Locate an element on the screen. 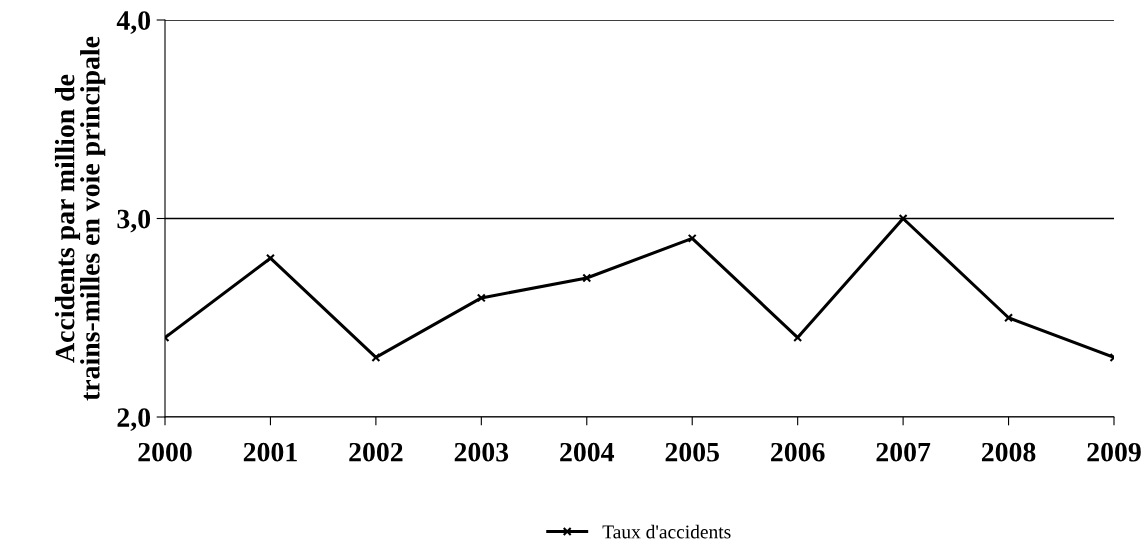  x-tick-label: 2000 is located at coordinates (165, 452).